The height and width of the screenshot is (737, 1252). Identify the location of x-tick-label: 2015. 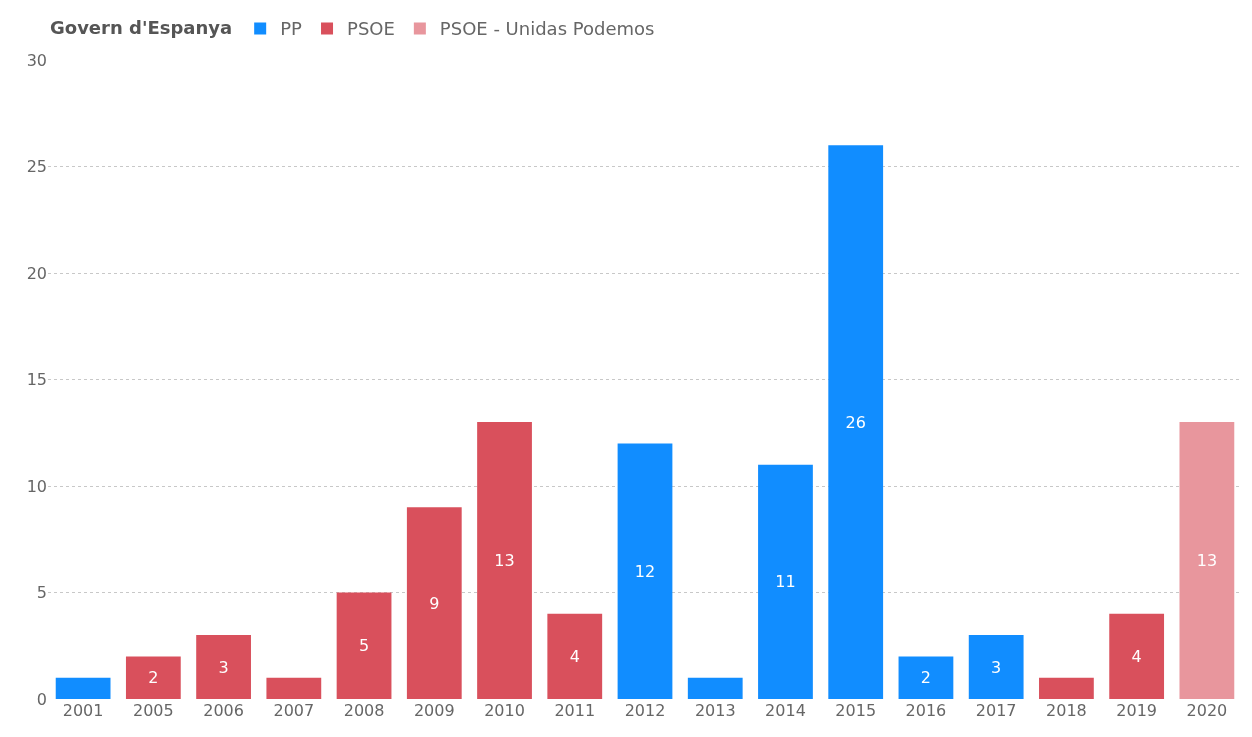
(856, 710).